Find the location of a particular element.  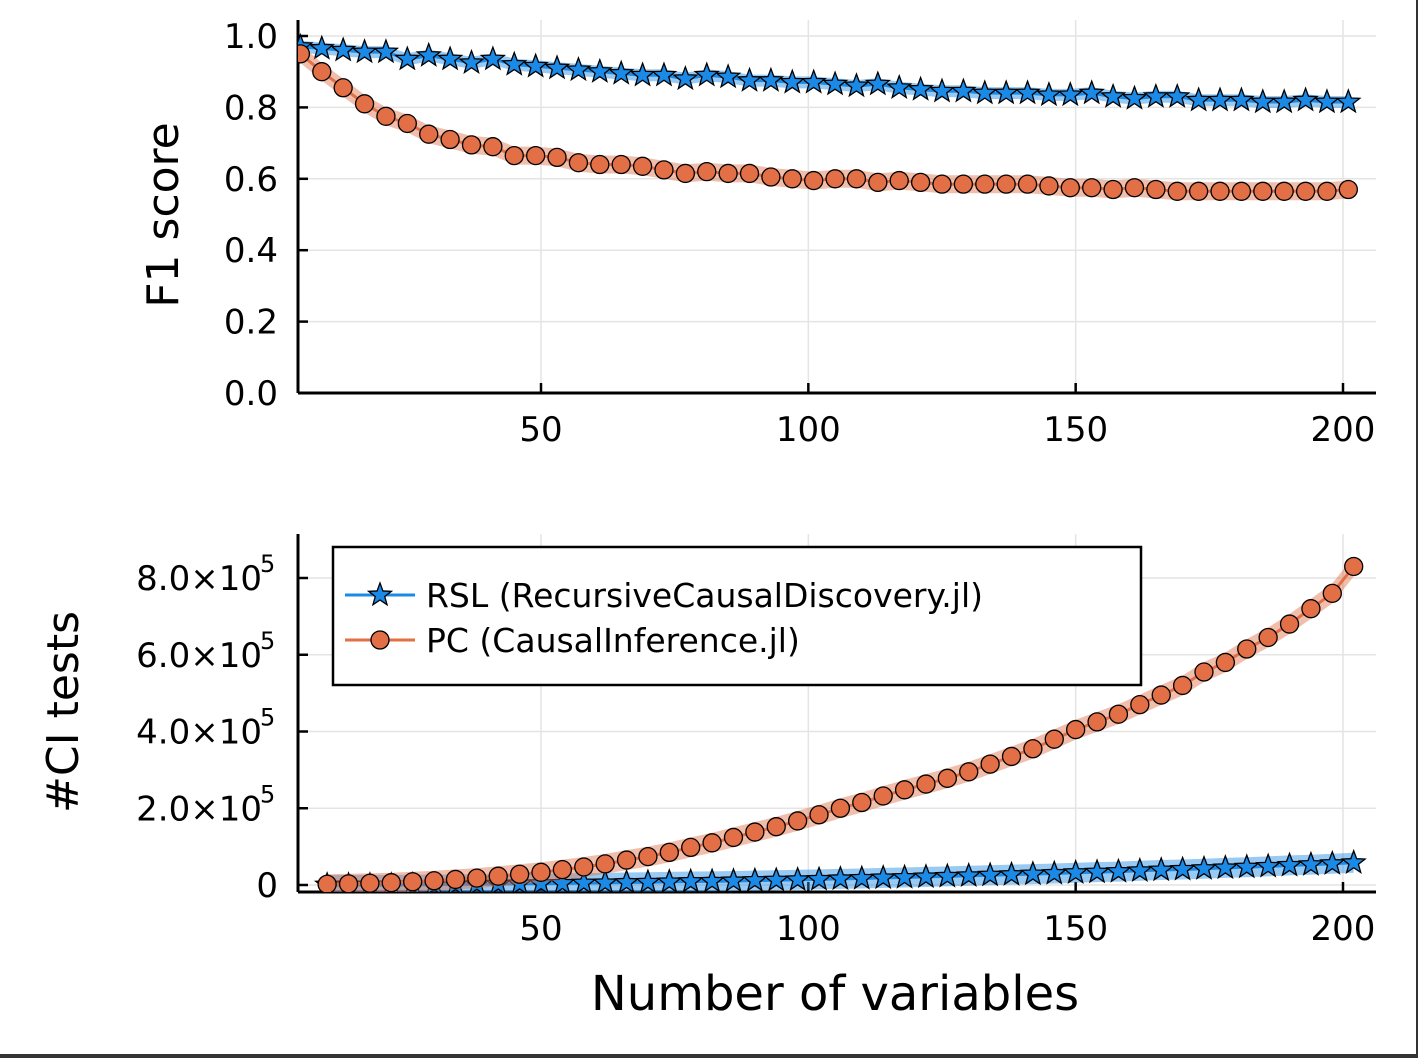

legend-label: RSL (RecursiveCausalDiscovery.jl) is located at coordinates (704, 595).